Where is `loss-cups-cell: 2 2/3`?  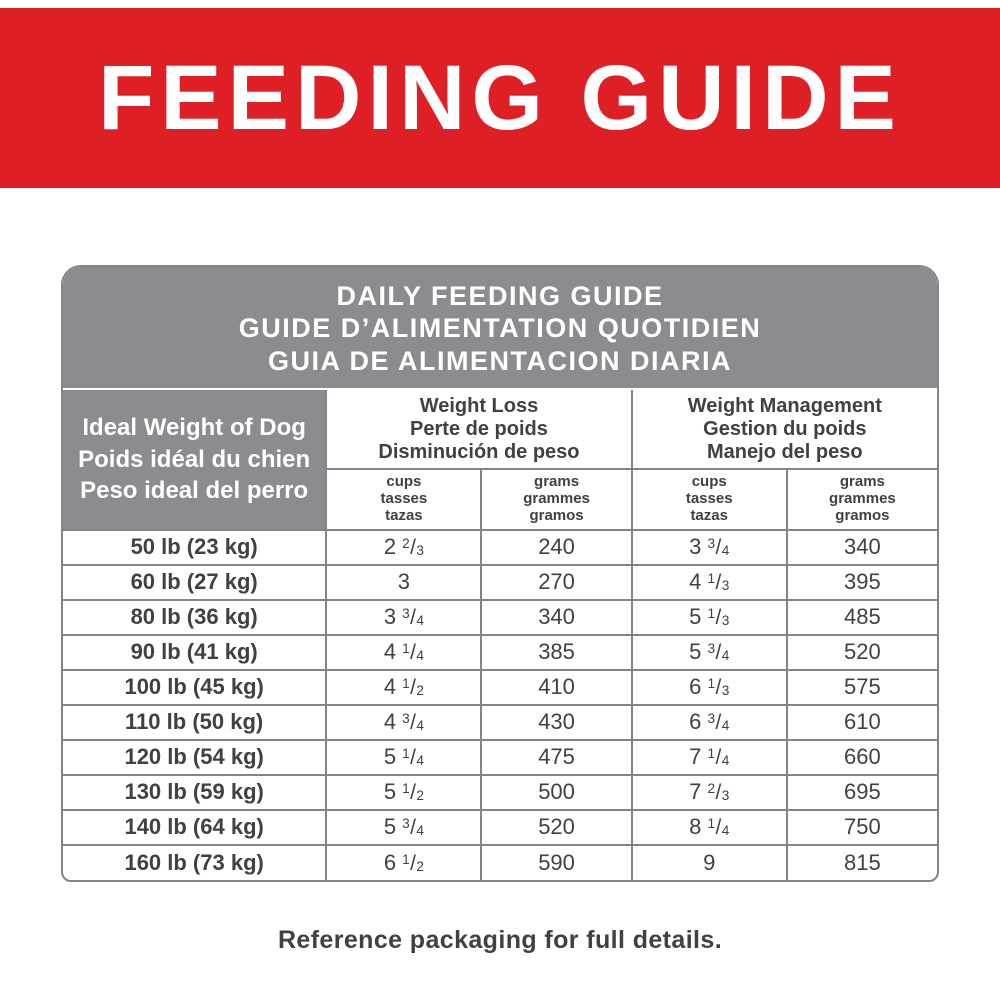
loss-cups-cell: 2 2/3 is located at coordinates (404, 547).